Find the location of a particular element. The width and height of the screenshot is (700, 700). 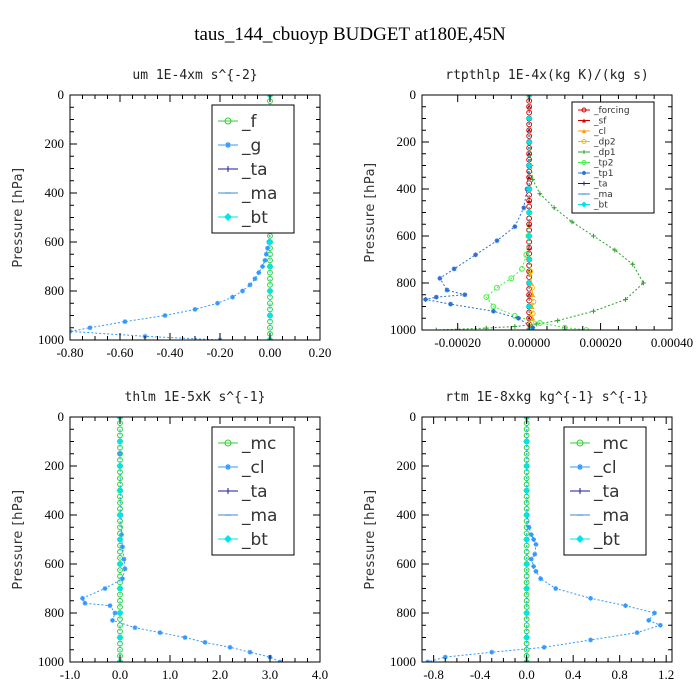

x-tick-label: -0.20 is located at coordinates (219, 352).